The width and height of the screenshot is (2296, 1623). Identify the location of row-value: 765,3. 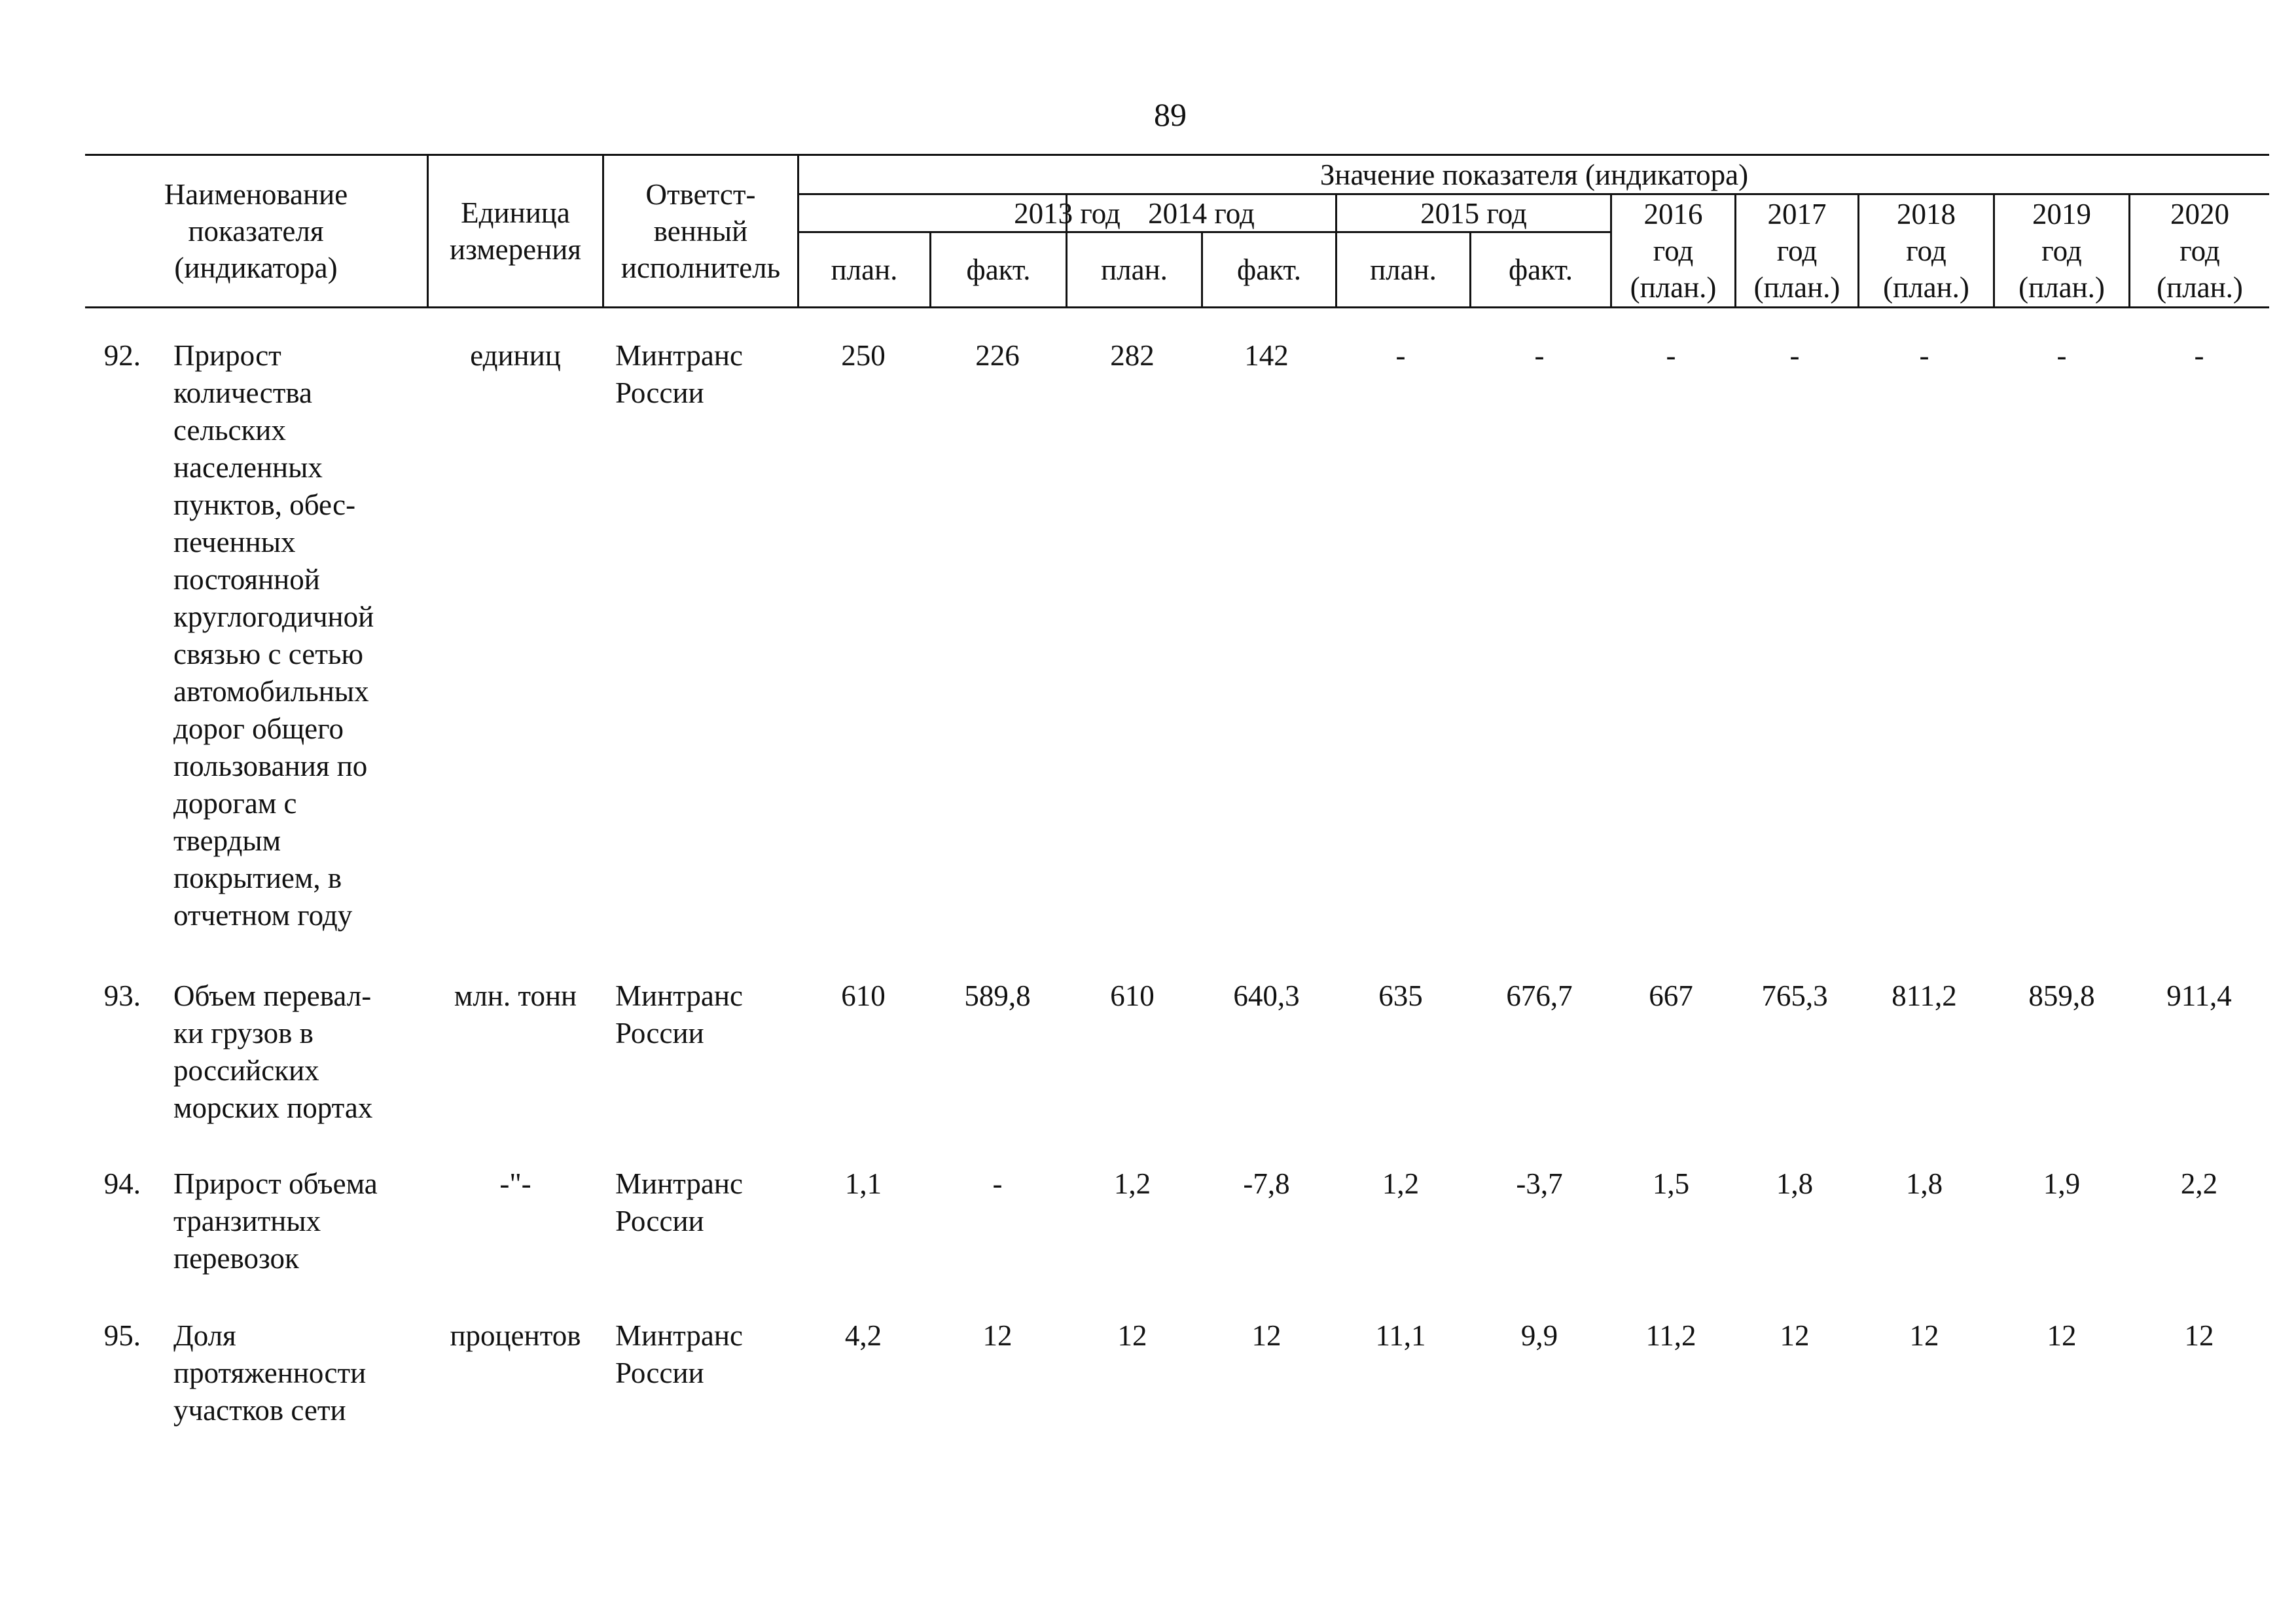
(1794, 995).